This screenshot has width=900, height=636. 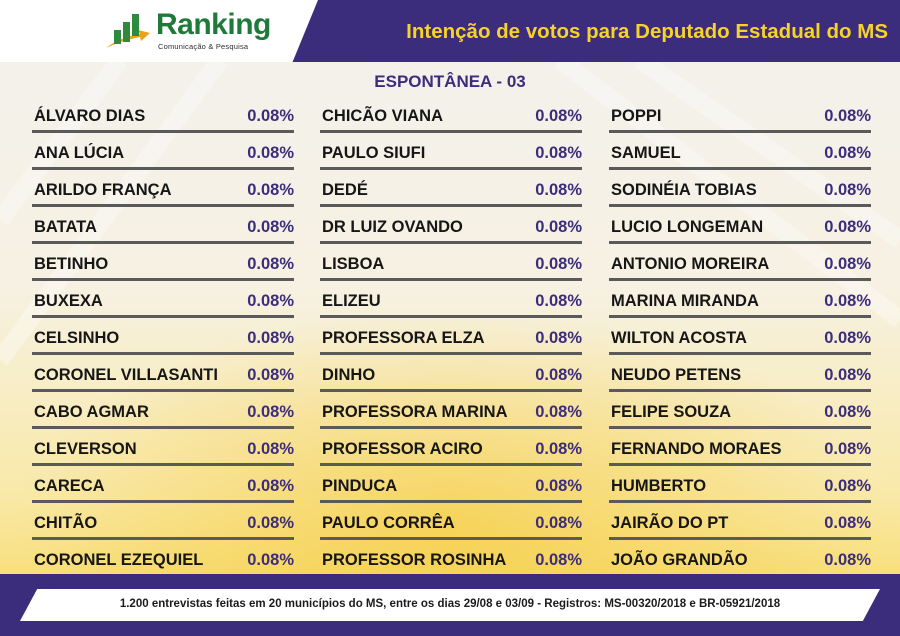 What do you see at coordinates (402, 449) in the screenshot?
I see `candidate-name: PROFESSOR ACIRO` at bounding box center [402, 449].